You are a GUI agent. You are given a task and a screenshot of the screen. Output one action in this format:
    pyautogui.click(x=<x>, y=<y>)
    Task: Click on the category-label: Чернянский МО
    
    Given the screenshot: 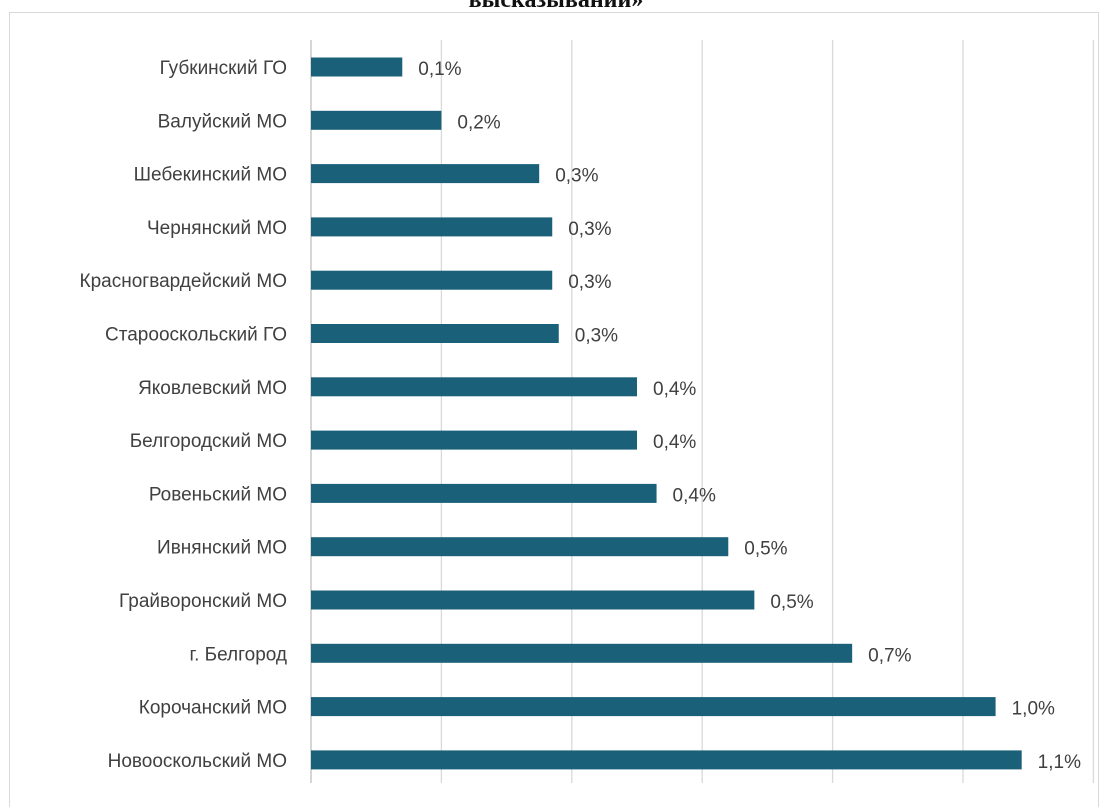 What is the action you would take?
    pyautogui.click(x=217, y=228)
    